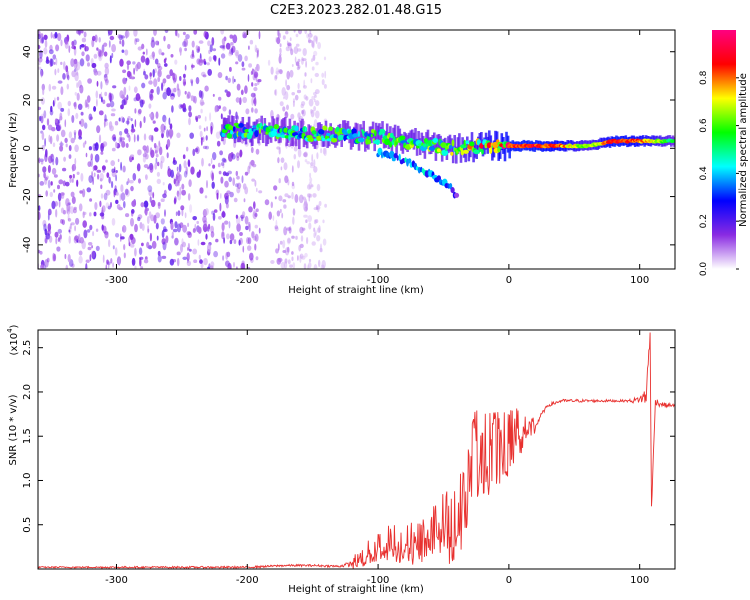  I want to click on y-tick-label: 0, so click(27, 148).